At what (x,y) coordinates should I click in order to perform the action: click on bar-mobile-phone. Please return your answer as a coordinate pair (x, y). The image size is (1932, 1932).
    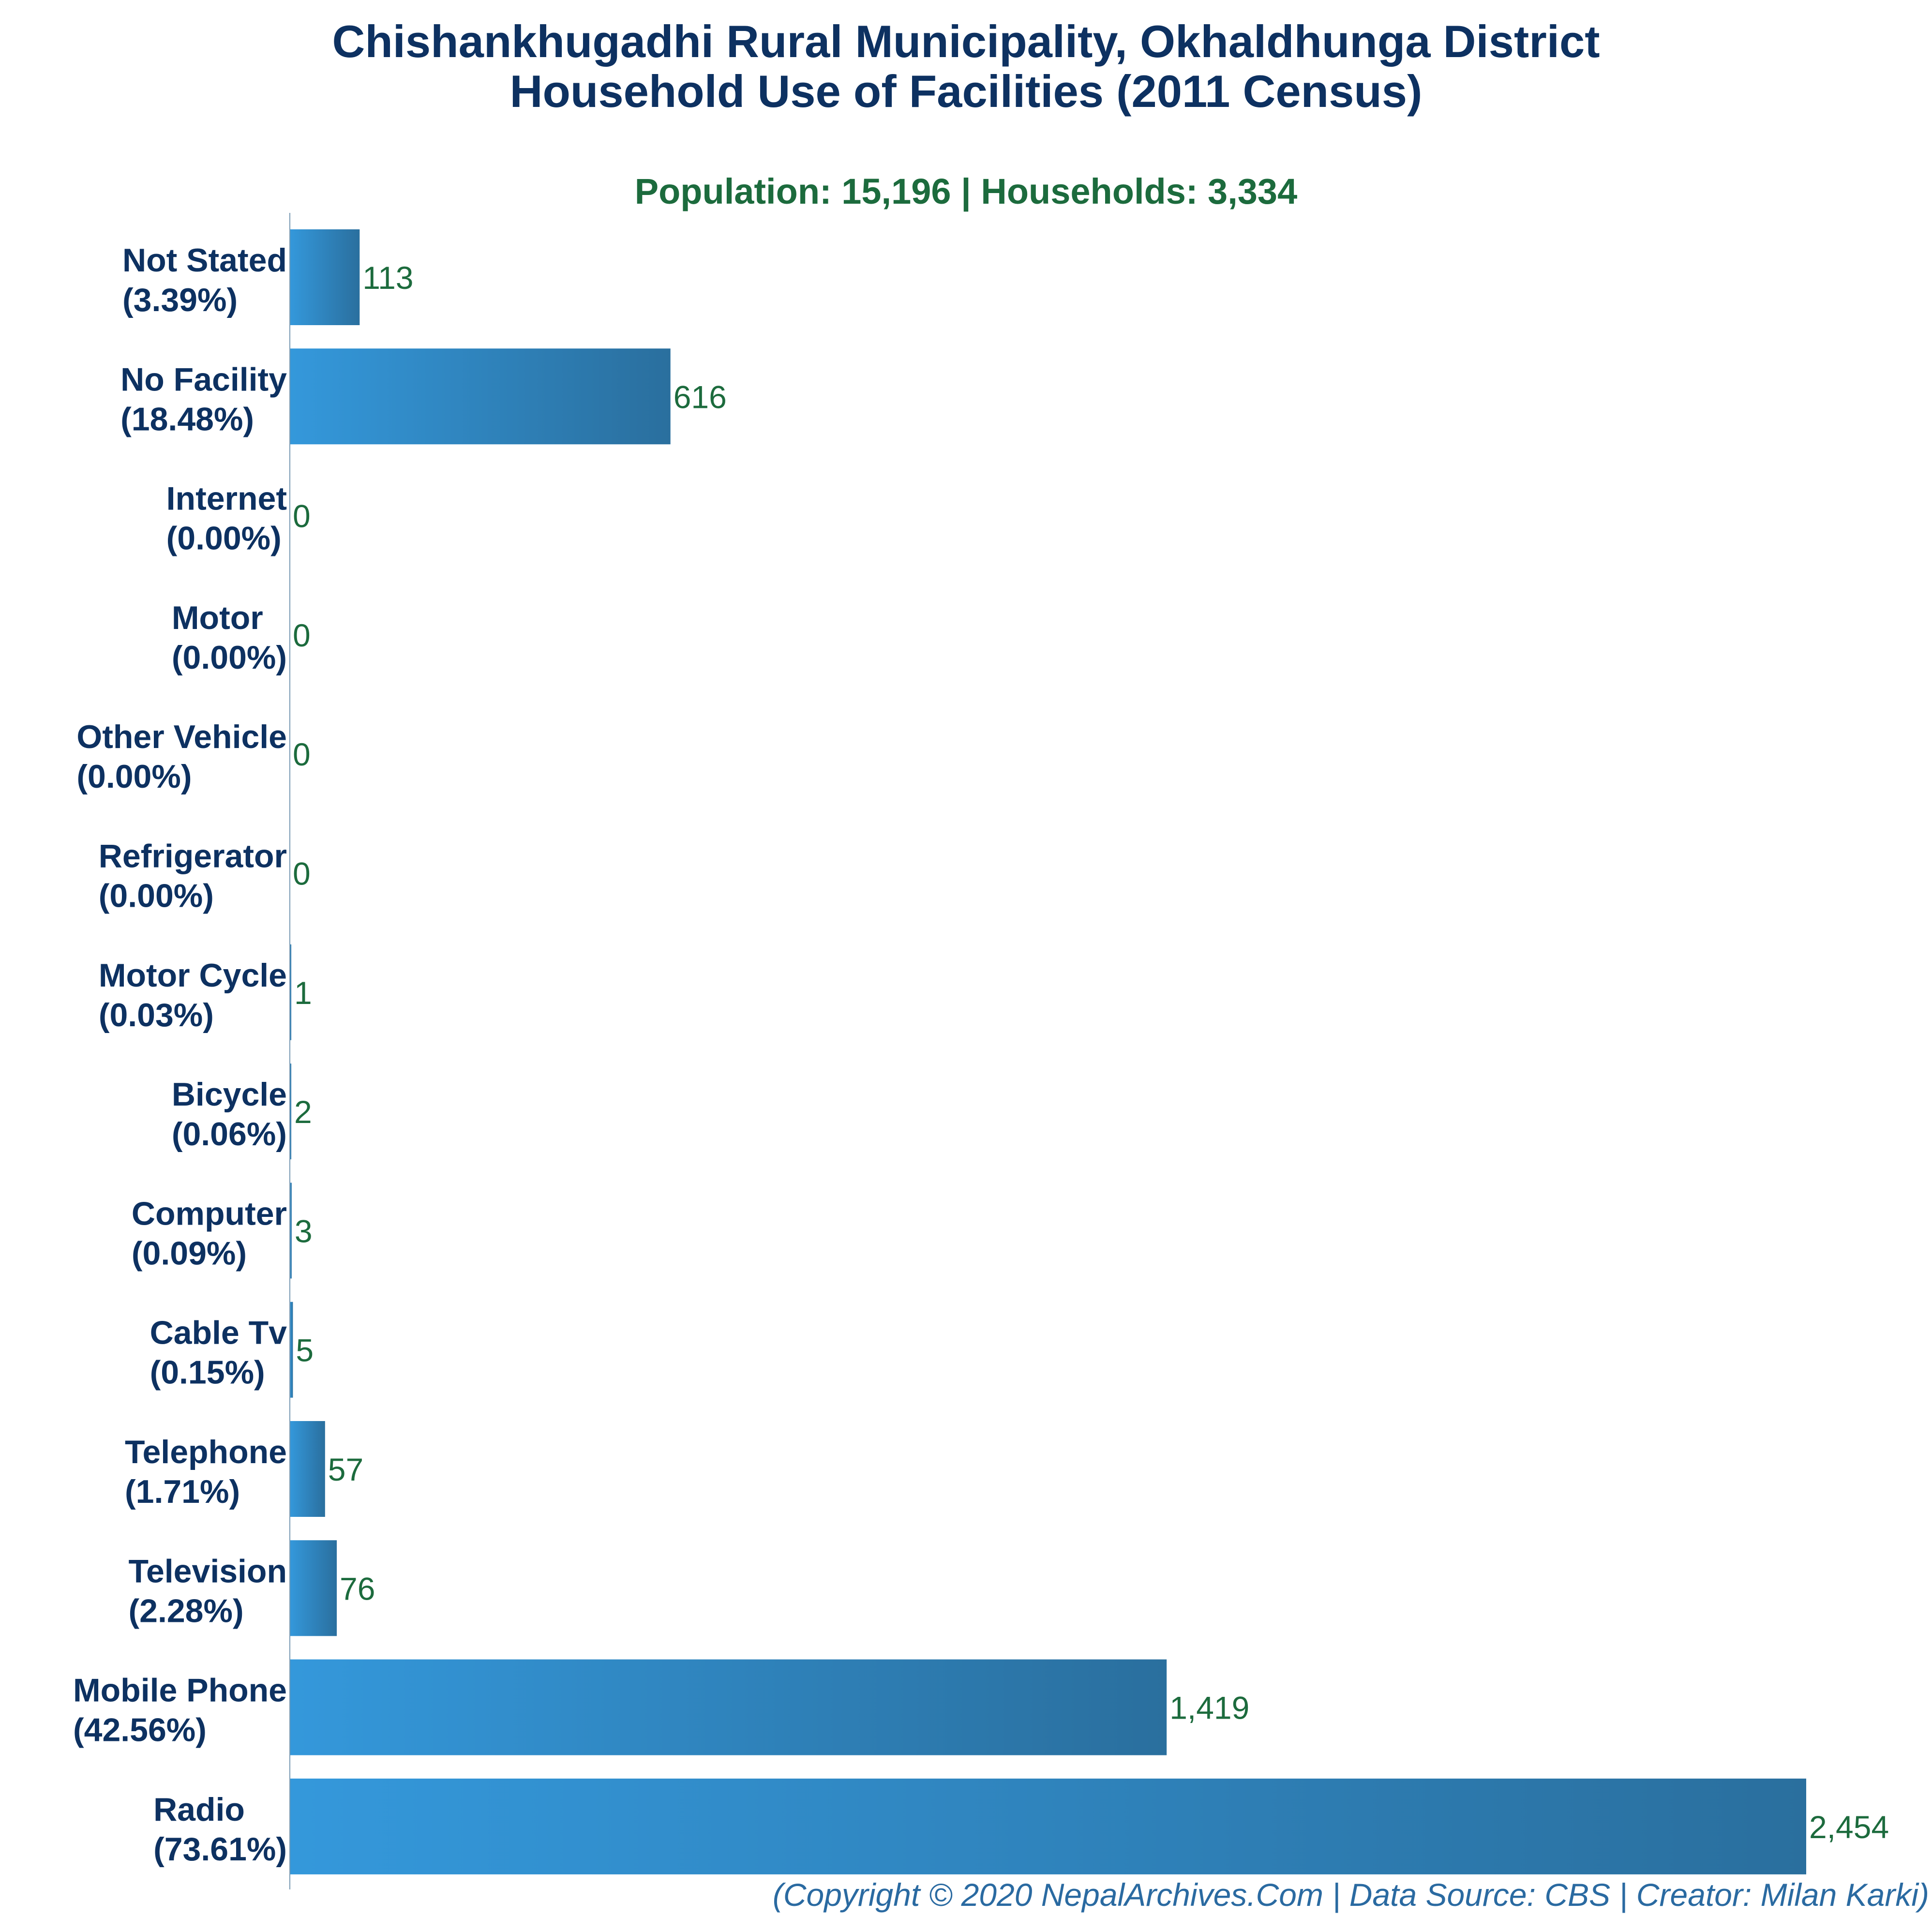
    Looking at the image, I should click on (728, 1707).